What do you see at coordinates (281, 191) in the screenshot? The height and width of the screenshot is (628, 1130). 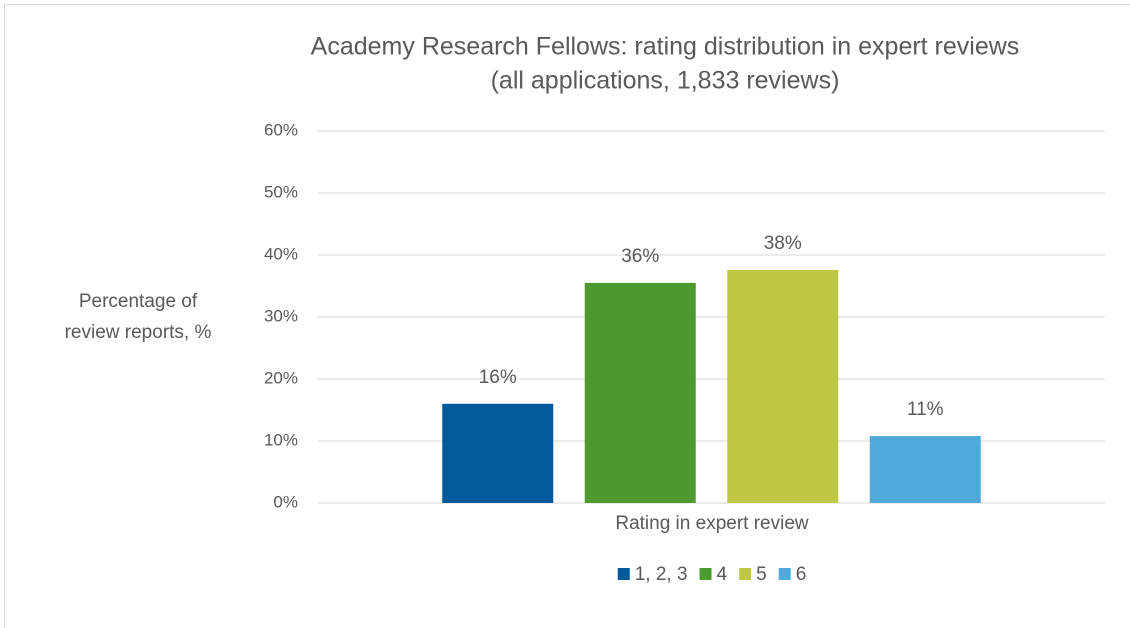 I see `y-tick-label: 50%` at bounding box center [281, 191].